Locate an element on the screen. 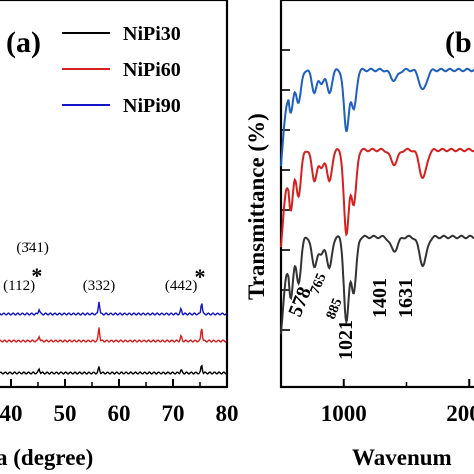  panel-b-x-axis-label: Wavenum is located at coordinates (402, 457).